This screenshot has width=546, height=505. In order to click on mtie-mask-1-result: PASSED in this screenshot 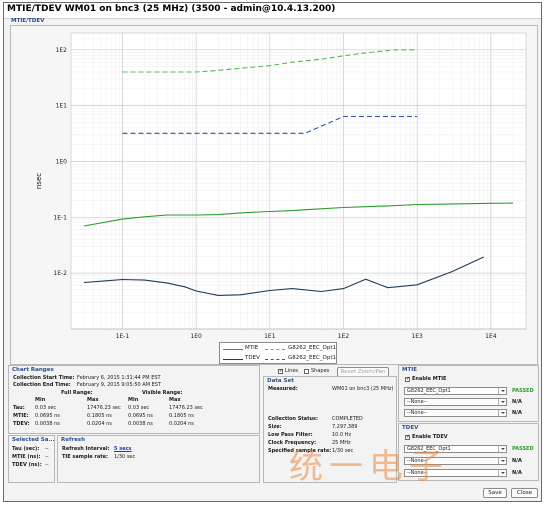, I will do `click(523, 391)`.